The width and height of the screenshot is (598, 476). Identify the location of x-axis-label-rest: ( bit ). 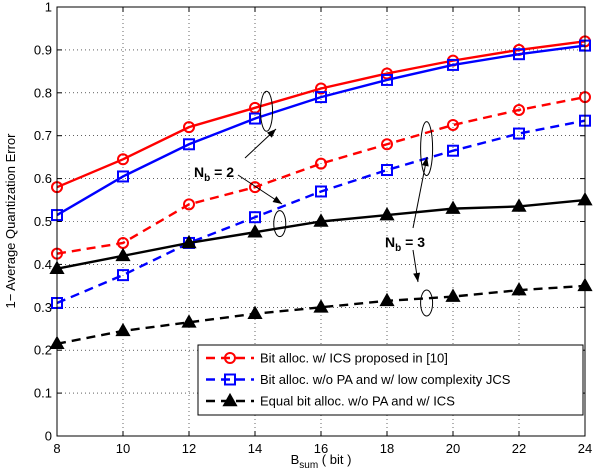
(334, 459).